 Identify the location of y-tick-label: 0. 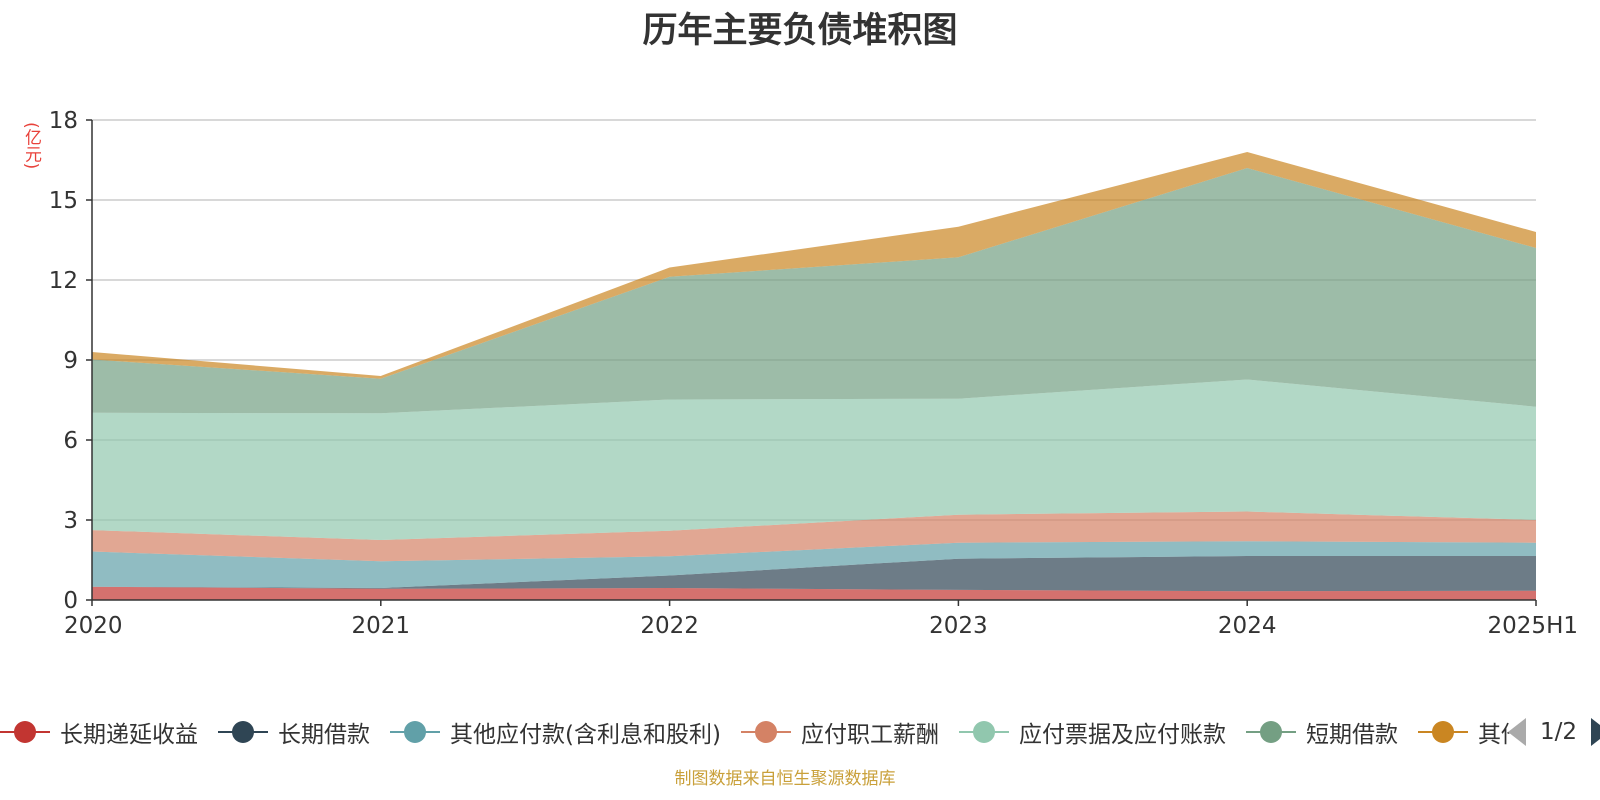
(70, 601).